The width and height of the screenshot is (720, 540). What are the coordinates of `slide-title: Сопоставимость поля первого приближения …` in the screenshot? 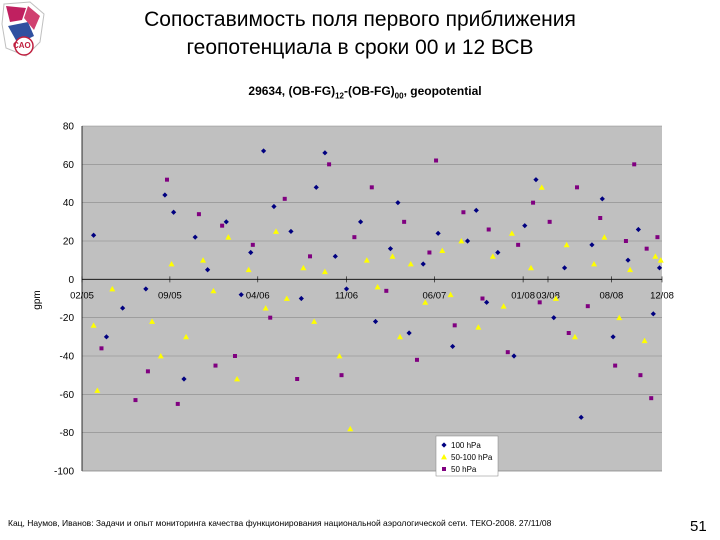 It's located at (360, 34).